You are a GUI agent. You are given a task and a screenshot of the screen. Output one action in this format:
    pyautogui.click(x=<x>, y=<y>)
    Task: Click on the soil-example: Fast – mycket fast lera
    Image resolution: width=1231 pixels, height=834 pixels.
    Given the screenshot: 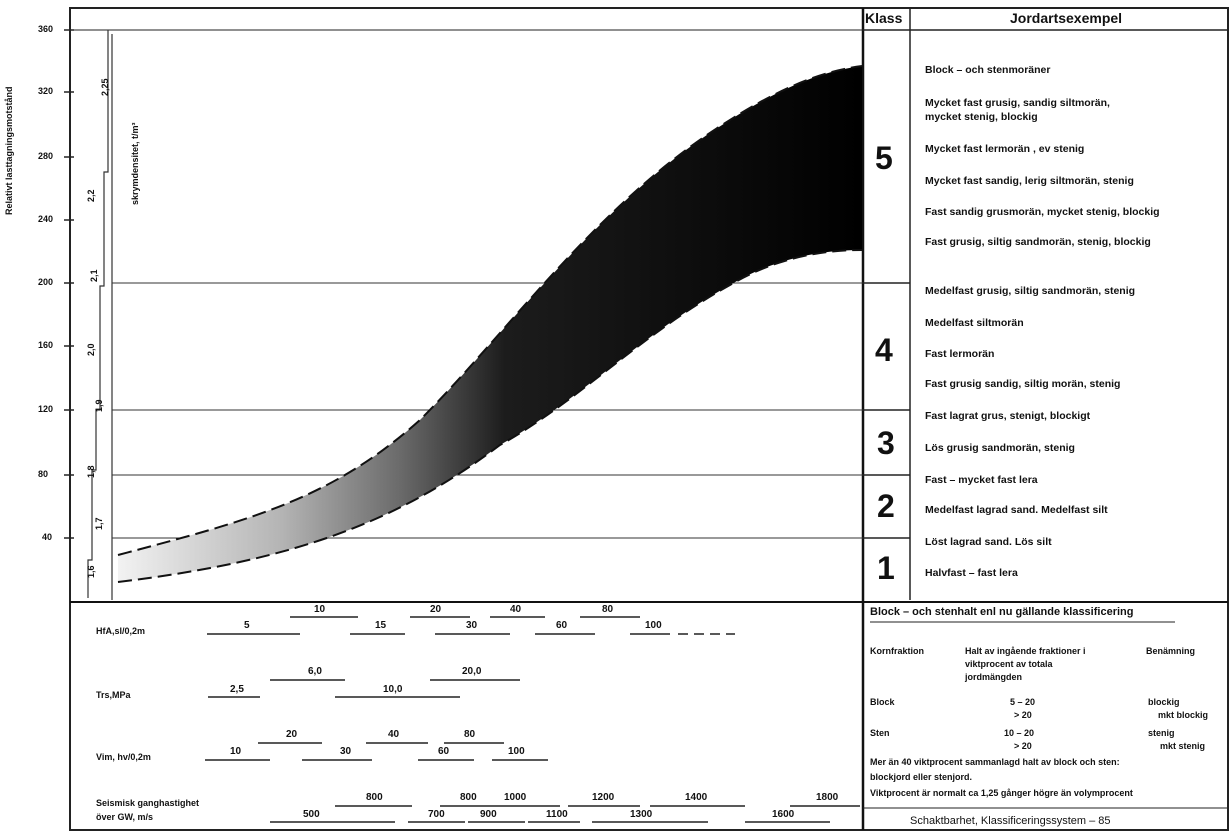 What is the action you would take?
    pyautogui.click(x=981, y=480)
    